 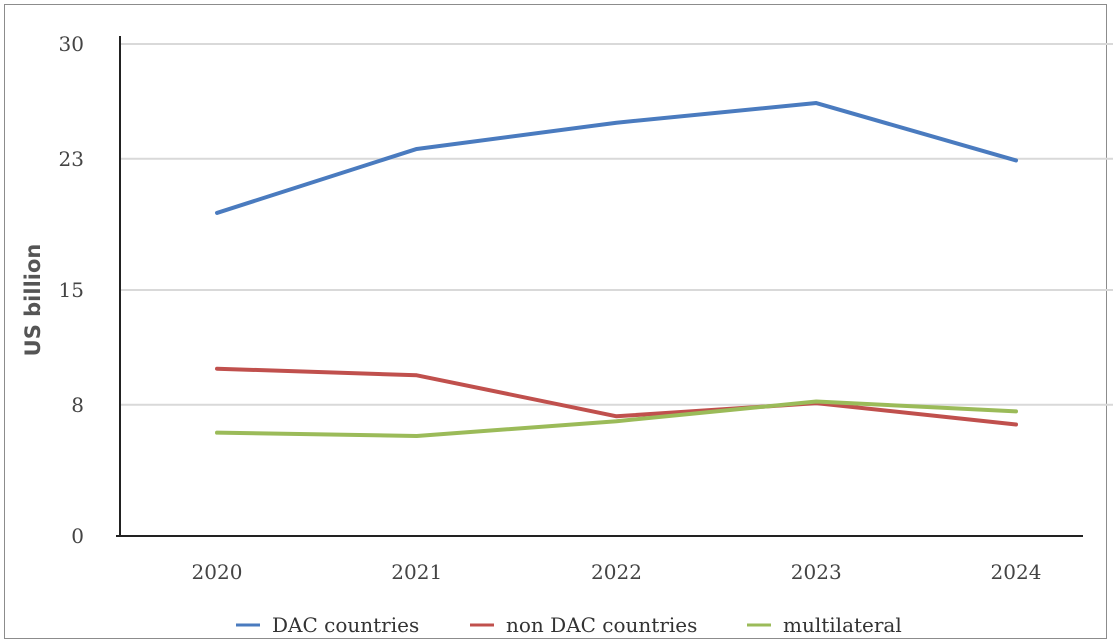 I want to click on x-tick-label: 2021, so click(x=416, y=572).